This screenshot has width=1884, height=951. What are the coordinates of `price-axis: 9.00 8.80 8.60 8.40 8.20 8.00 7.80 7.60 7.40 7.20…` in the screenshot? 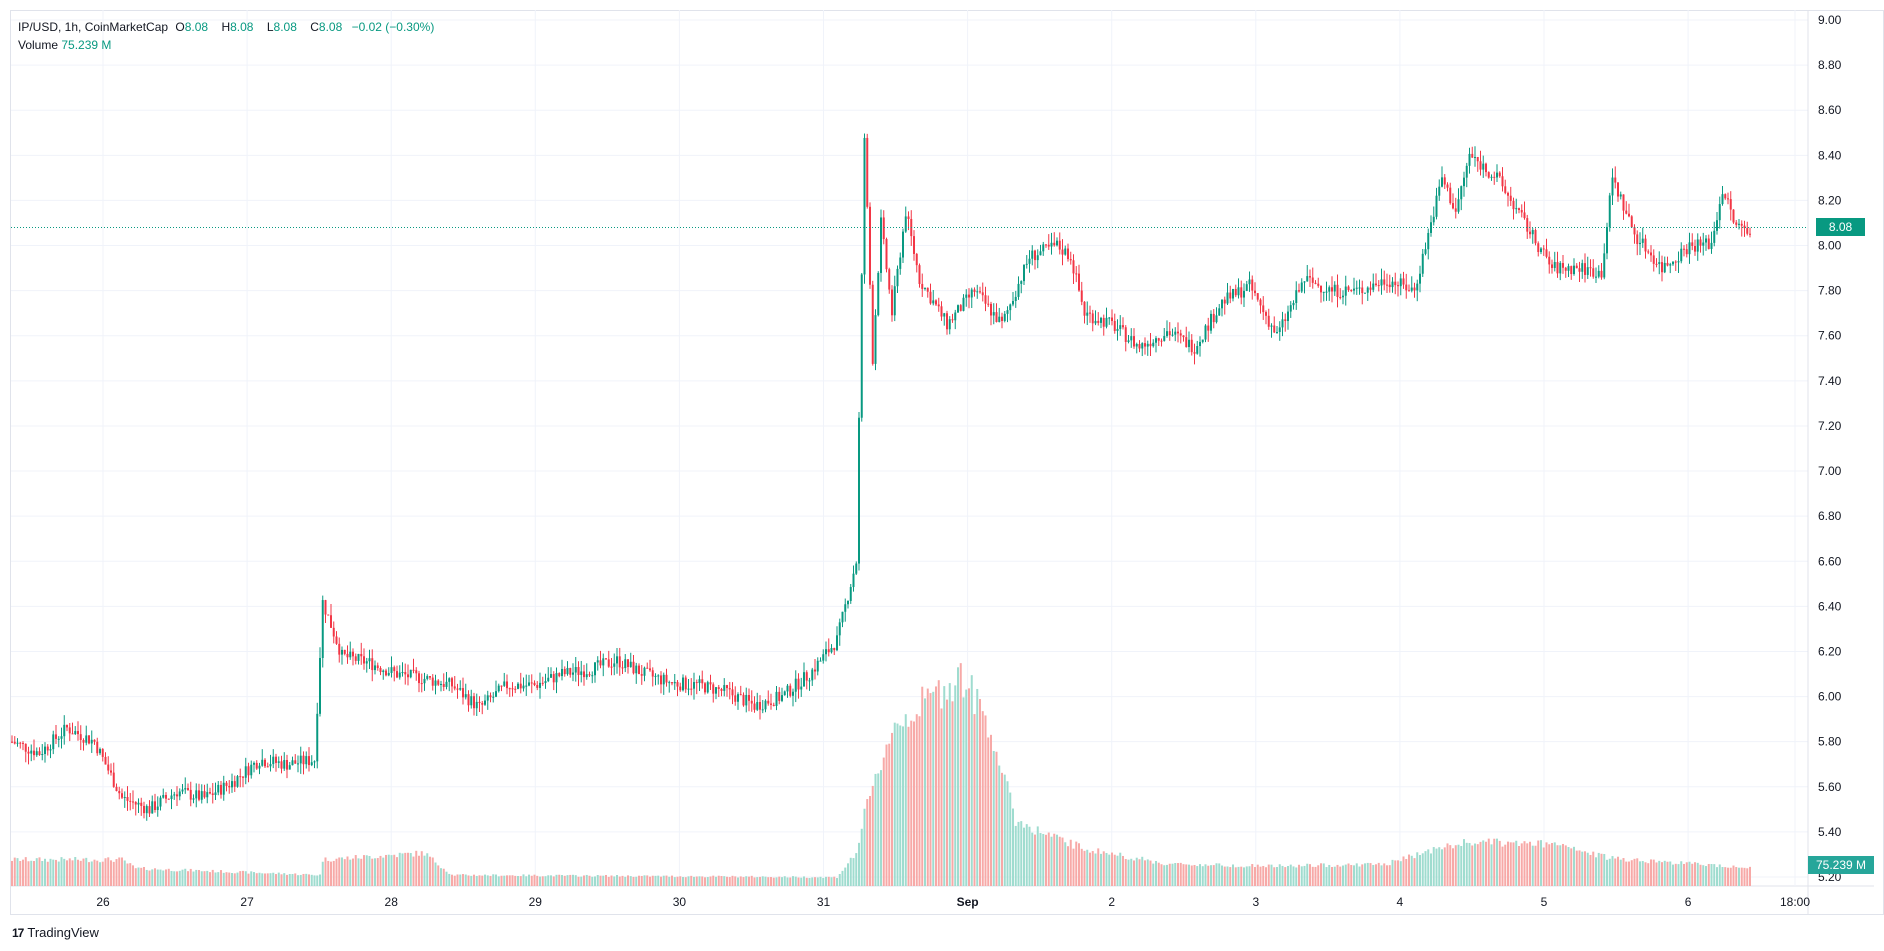 It's located at (1830, 448).